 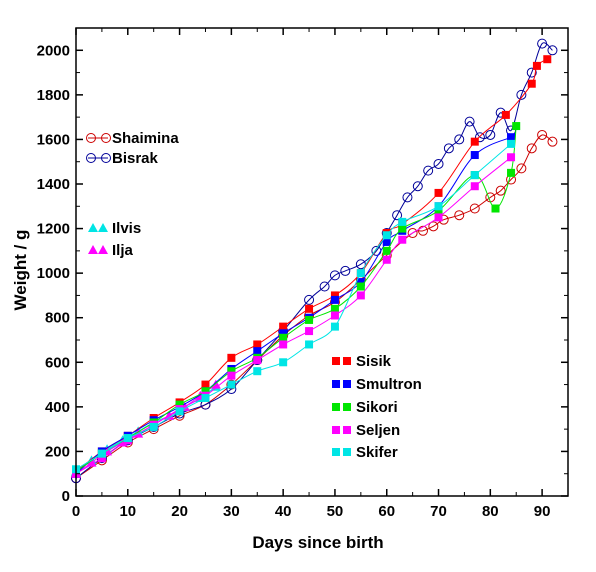 I want to click on x-tick-label: 30, so click(x=231, y=511).